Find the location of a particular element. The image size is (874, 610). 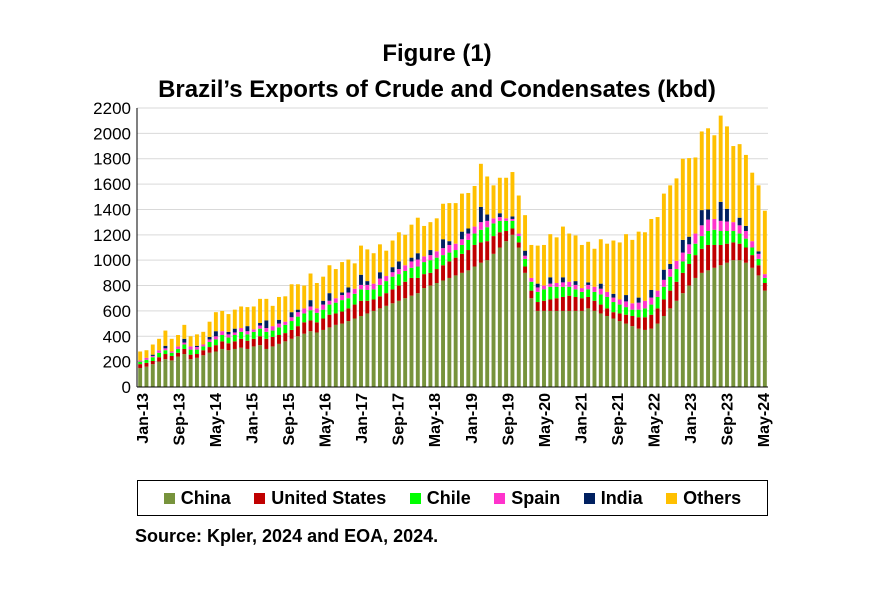

y-tick-label: 1200 is located at coordinates (112, 235).